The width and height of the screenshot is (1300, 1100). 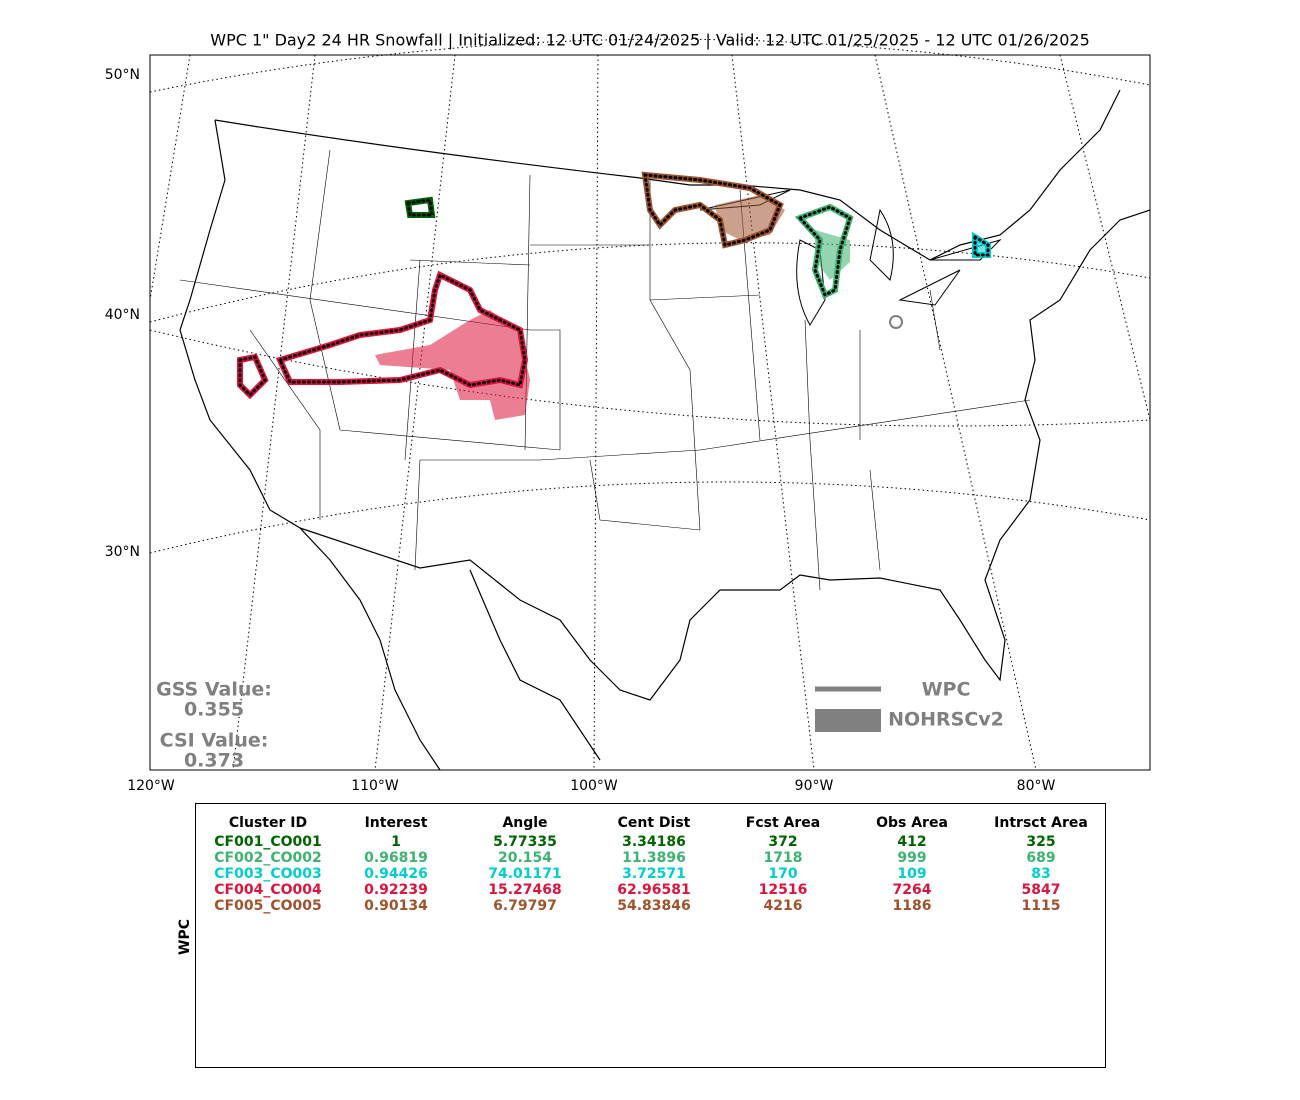 What do you see at coordinates (396, 823) in the screenshot?
I see `table-header: Interest` at bounding box center [396, 823].